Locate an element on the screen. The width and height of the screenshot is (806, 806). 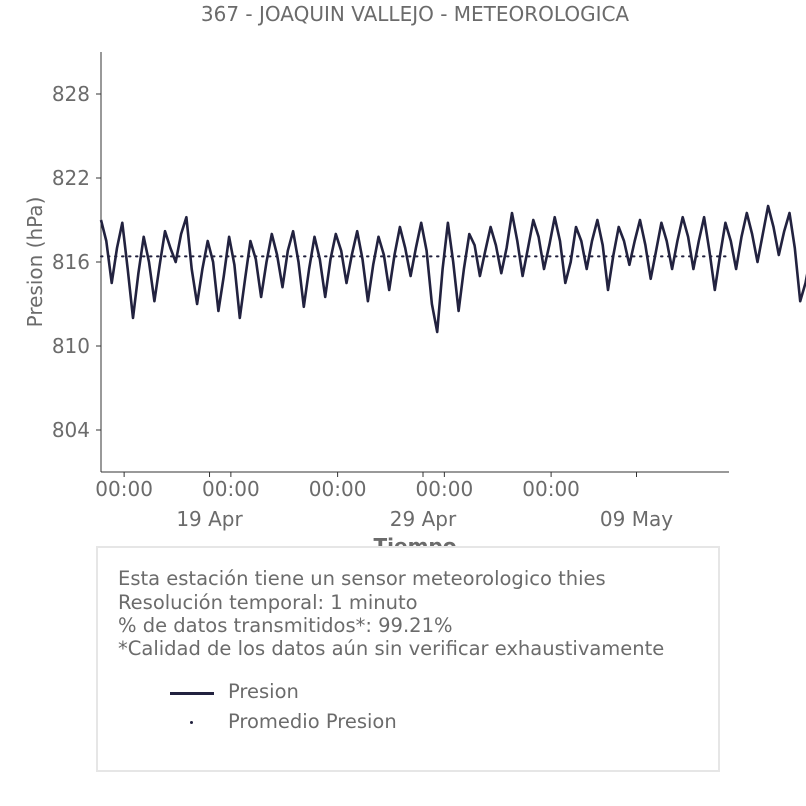
legend-dot-swatch is located at coordinates (191, 722).